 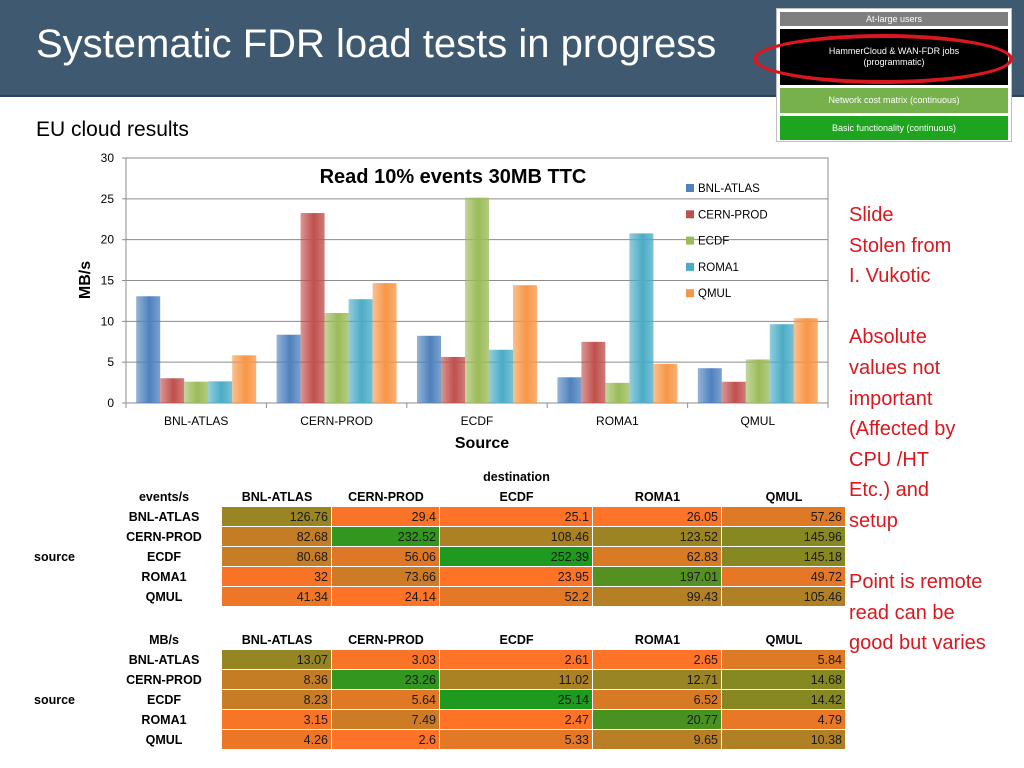 I want to click on table-cell: 24.14, so click(x=386, y=597).